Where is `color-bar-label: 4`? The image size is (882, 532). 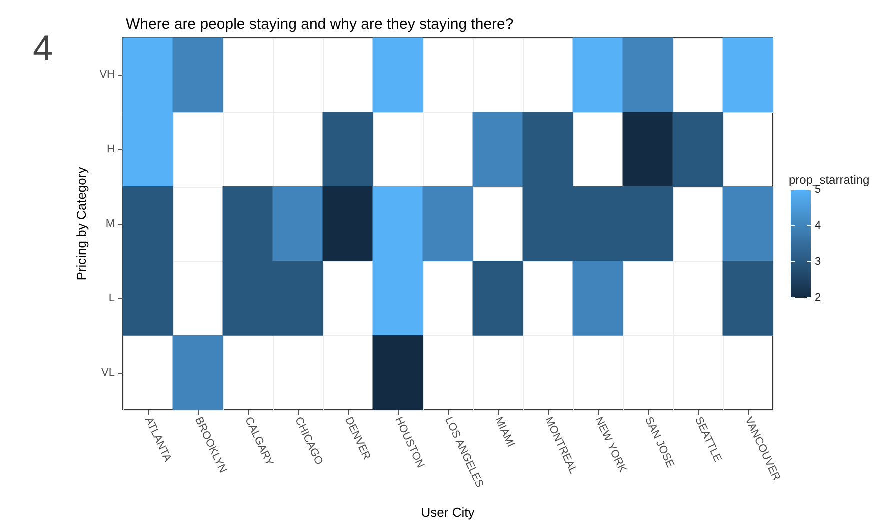 color-bar-label: 4 is located at coordinates (818, 226).